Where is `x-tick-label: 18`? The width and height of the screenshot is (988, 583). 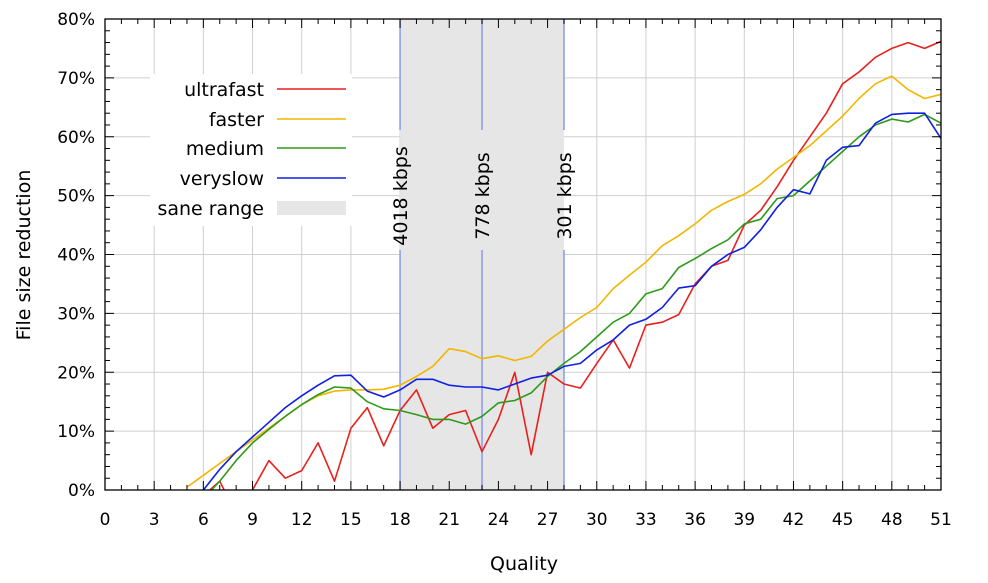
x-tick-label: 18 is located at coordinates (400, 520).